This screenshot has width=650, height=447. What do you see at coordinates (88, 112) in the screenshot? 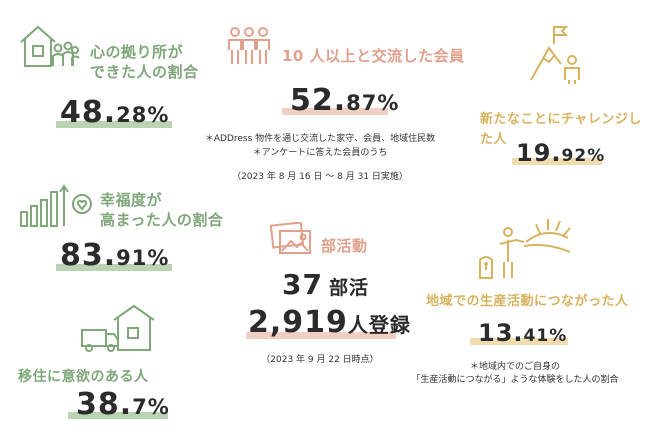
I see `belonging-value-int: 48.` at bounding box center [88, 112].